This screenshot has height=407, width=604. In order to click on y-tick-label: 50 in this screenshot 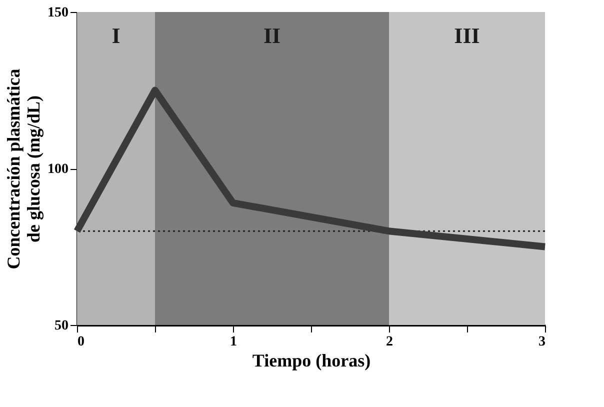, I will do `click(61, 326)`.